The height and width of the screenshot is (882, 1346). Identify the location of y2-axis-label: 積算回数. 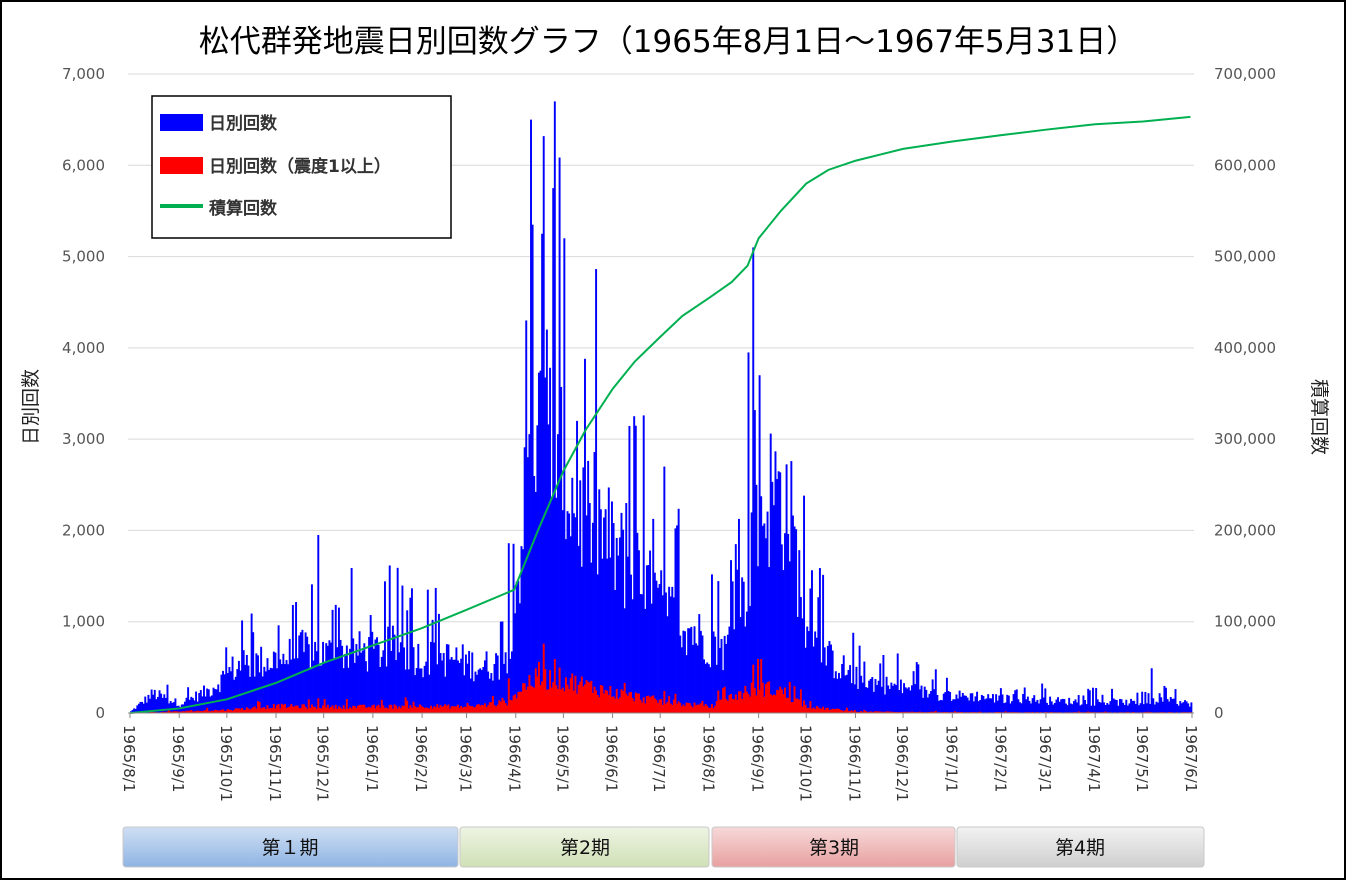
(1319, 417).